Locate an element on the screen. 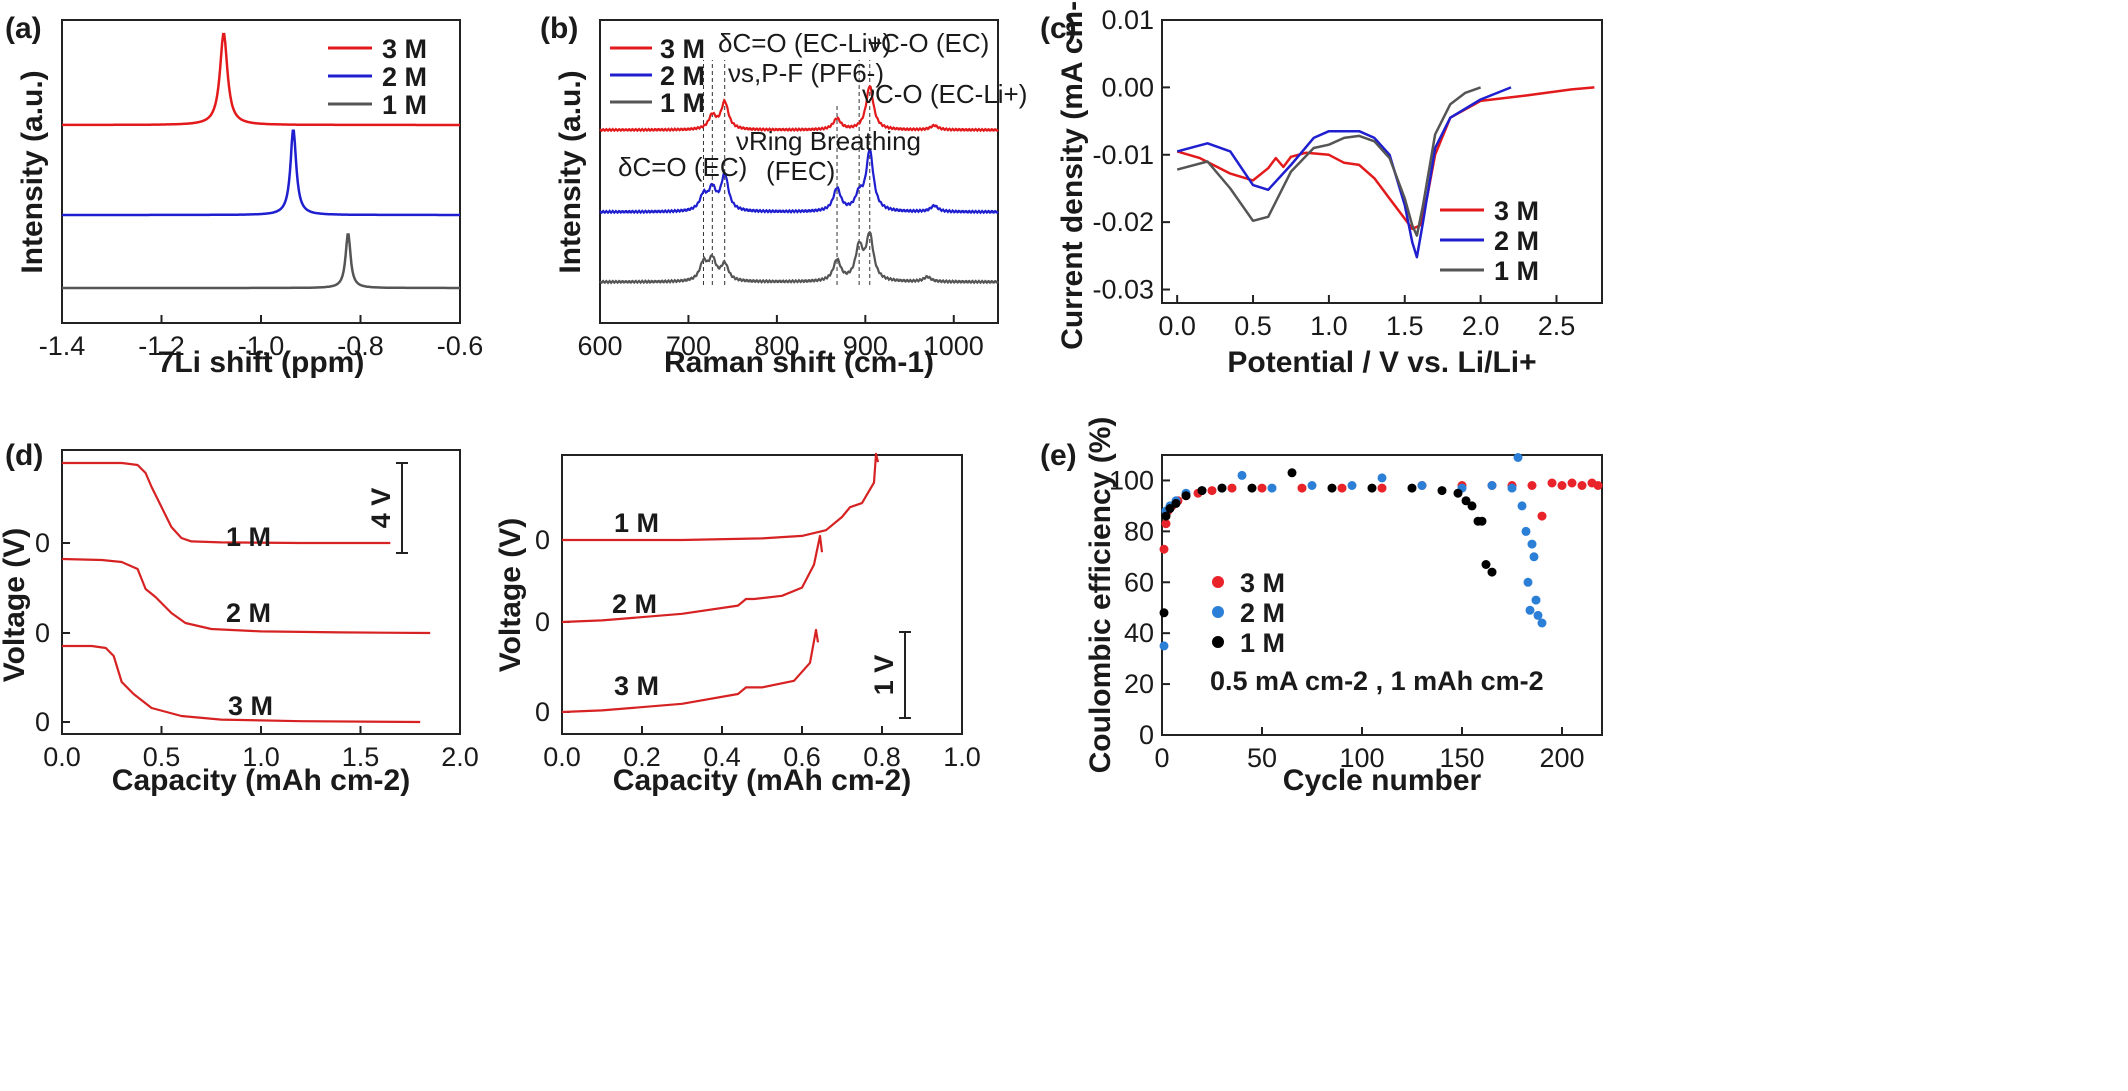 This screenshot has width=2128, height=1091. panel-label-a: (a) is located at coordinates (23, 28).